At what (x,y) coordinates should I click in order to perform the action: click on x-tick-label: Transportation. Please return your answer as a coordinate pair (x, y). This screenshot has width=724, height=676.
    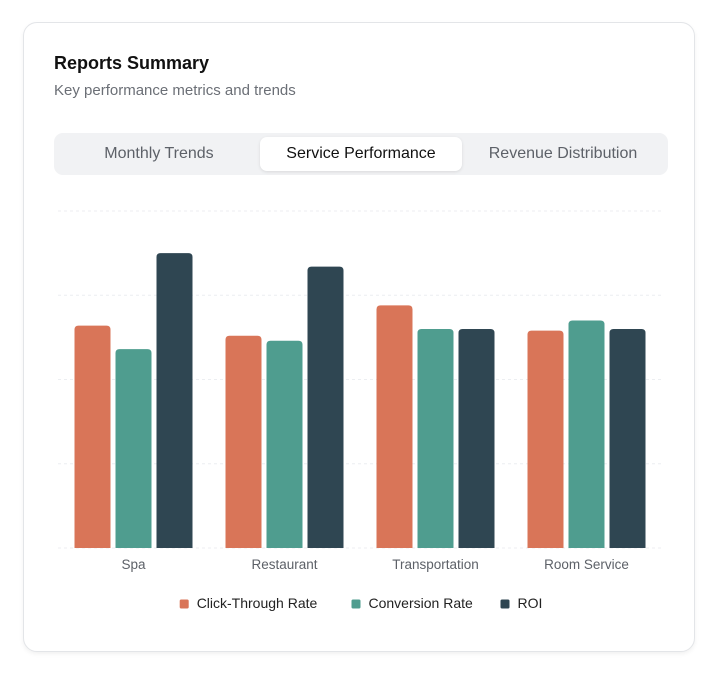
    Looking at the image, I should click on (435, 564).